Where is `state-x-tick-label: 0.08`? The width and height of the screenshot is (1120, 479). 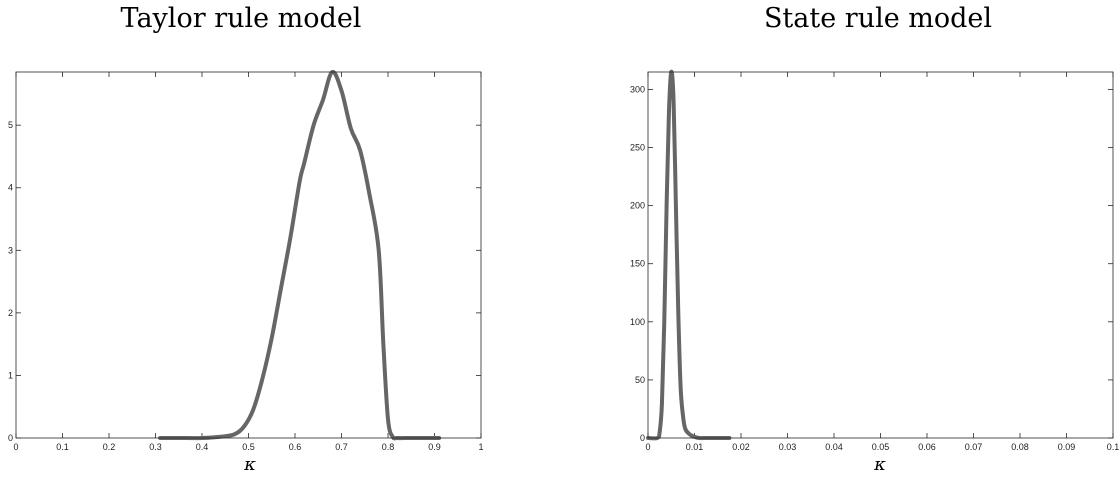 state-x-tick-label: 0.08 is located at coordinates (1020, 447).